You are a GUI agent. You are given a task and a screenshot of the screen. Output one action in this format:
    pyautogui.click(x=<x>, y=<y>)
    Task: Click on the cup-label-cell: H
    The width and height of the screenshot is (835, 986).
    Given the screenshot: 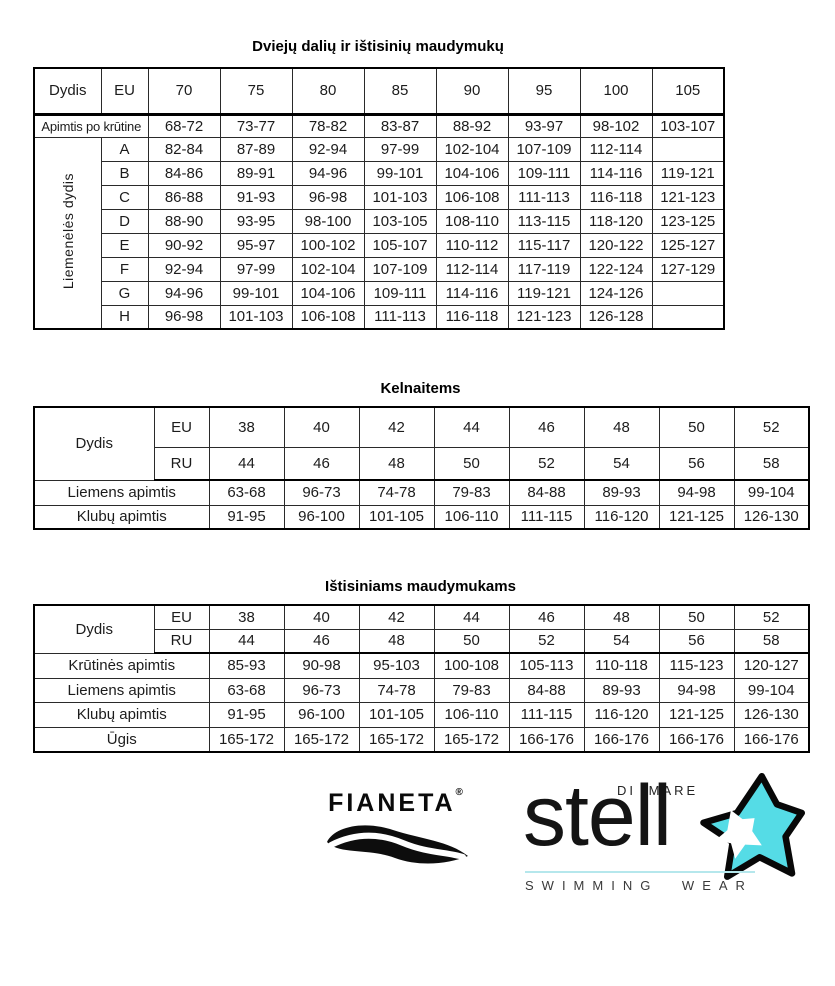 What is the action you would take?
    pyautogui.click(x=124, y=317)
    